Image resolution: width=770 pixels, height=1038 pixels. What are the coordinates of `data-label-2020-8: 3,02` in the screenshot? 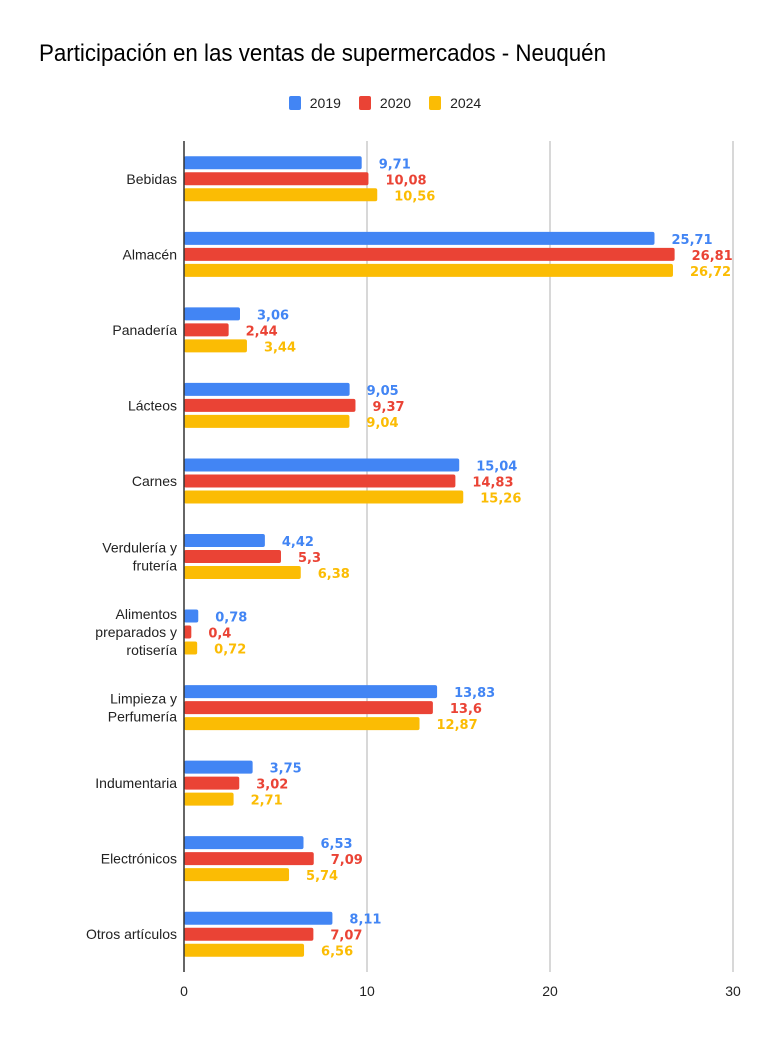 It's located at (272, 785).